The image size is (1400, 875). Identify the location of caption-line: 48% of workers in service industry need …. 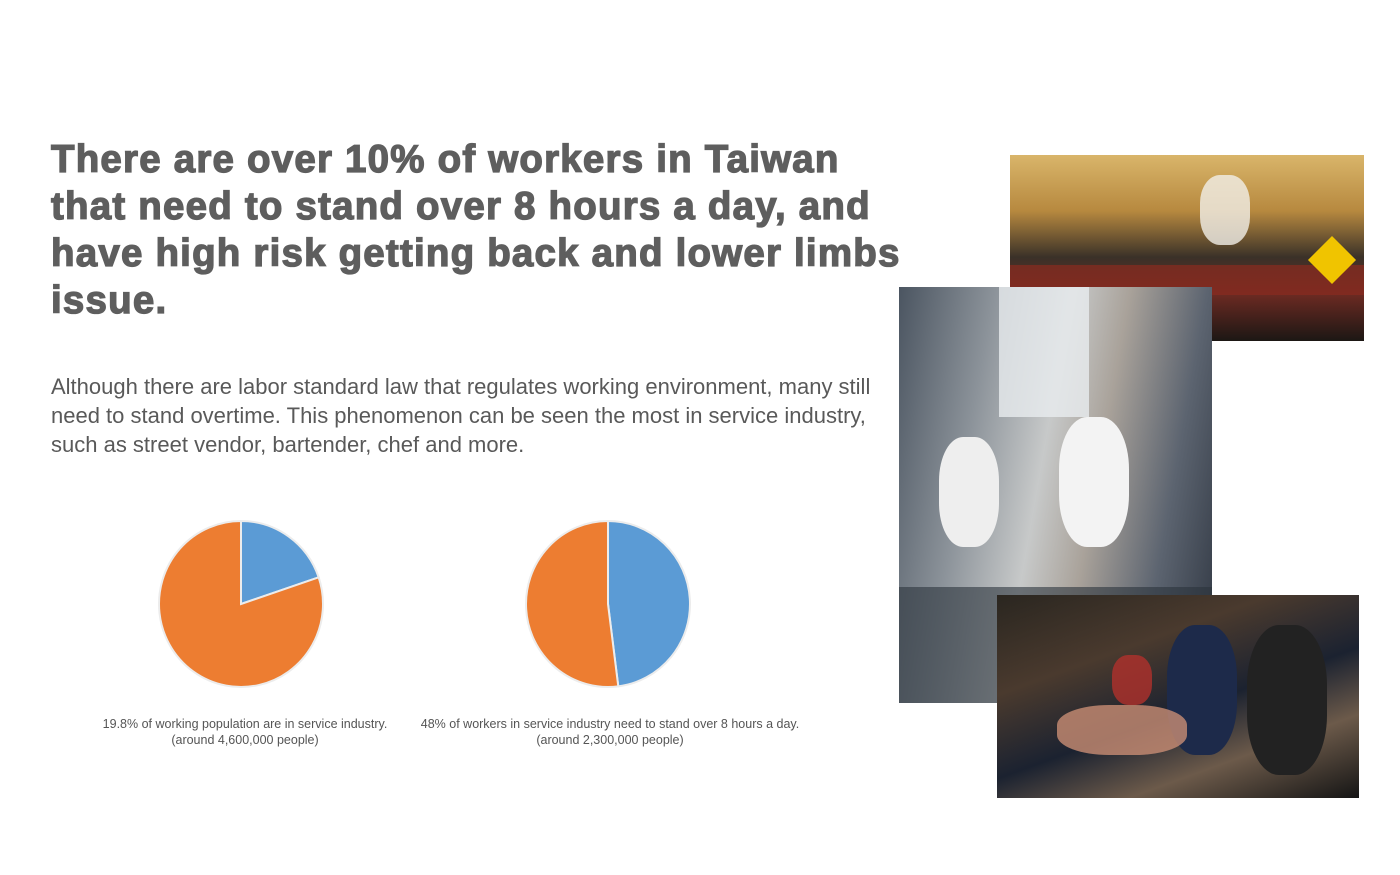
(610, 724).